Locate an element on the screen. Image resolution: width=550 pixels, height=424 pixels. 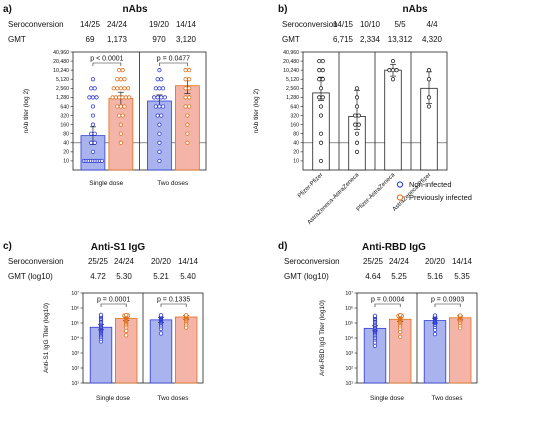
y-tick-label-d-4: 10⁵ is located at coordinates (349, 324).